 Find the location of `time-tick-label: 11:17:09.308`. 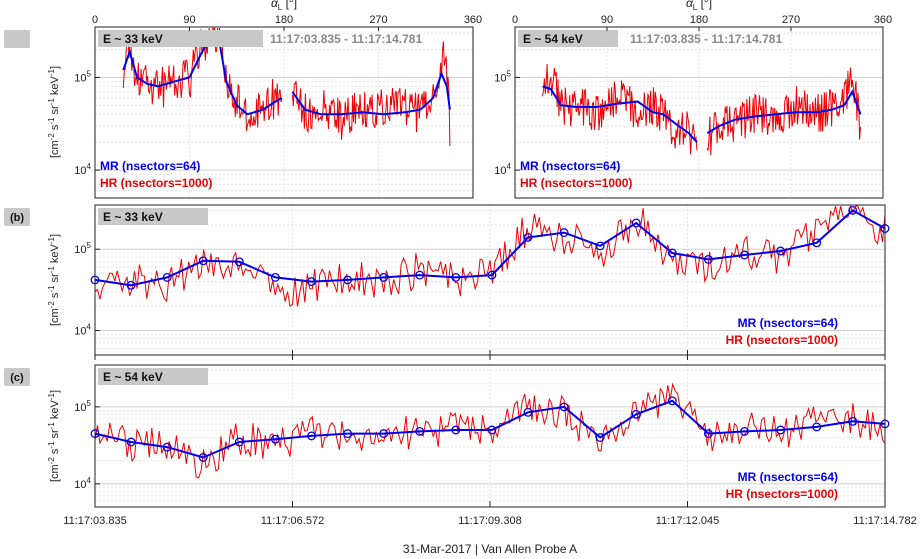

time-tick-label: 11:17:09.308 is located at coordinates (489, 521).